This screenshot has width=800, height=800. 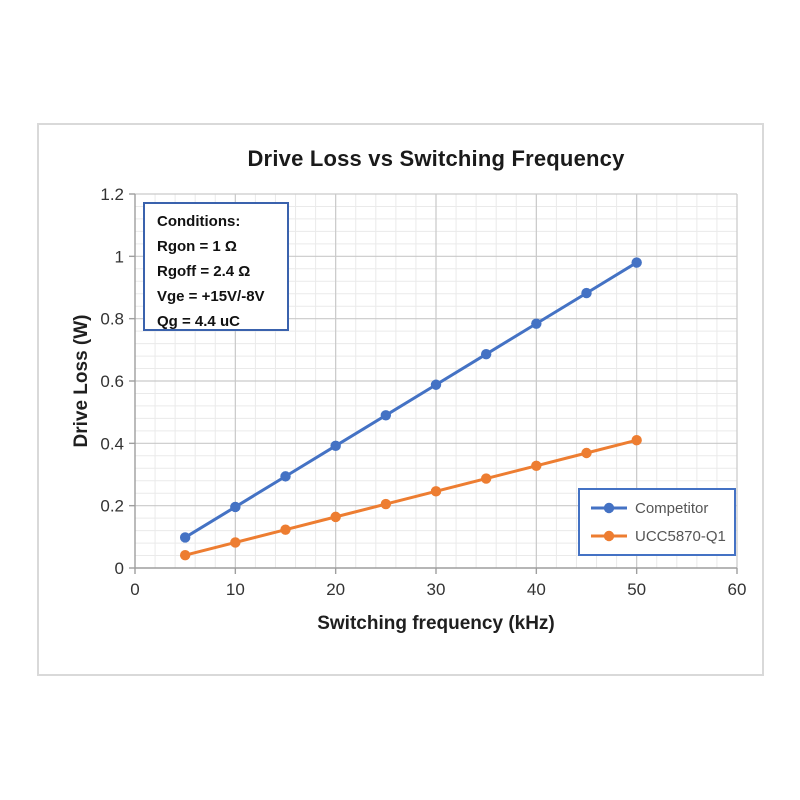 What do you see at coordinates (119, 568) in the screenshot?
I see `y-tick-label: 0` at bounding box center [119, 568].